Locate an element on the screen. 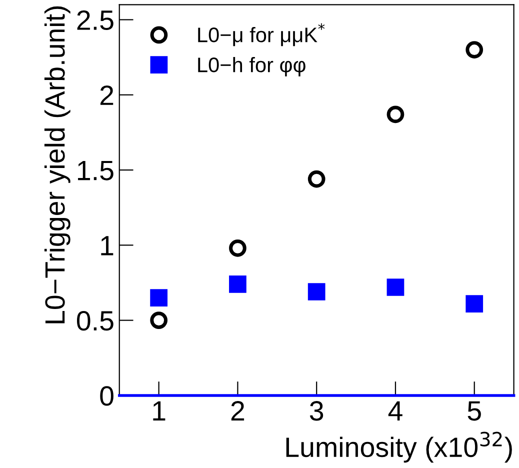 The image size is (519, 468). legend-label: L0−μ for μμK$^{*}$ is located at coordinates (261, 34).